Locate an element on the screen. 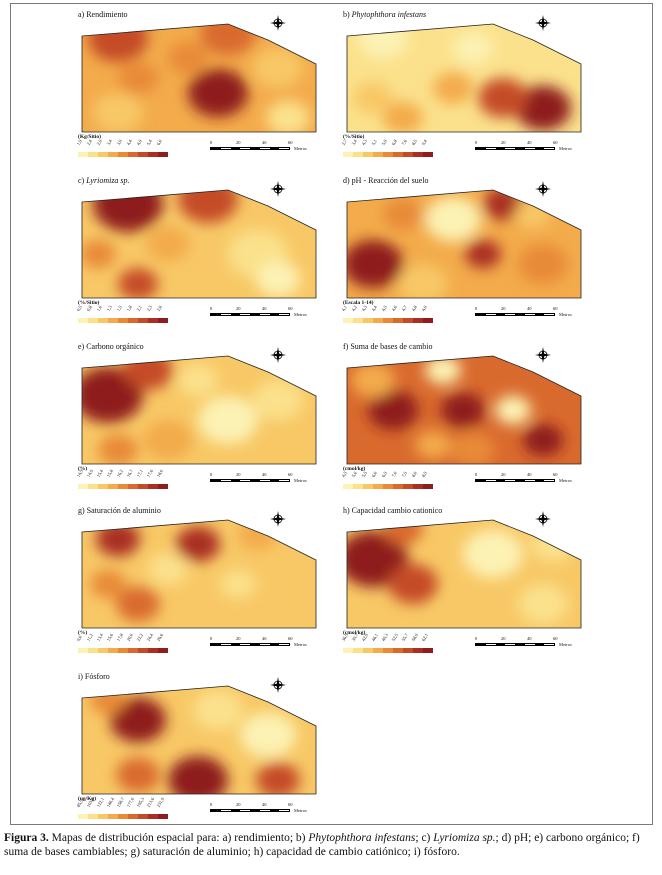  legend-tick-label: 5,9 is located at coordinates (384, 142).